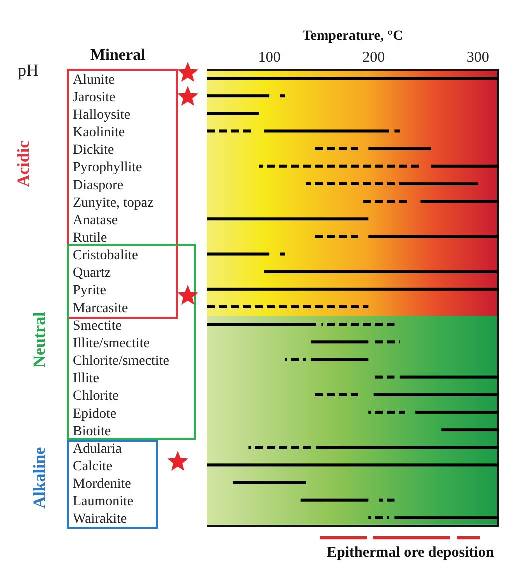  Describe the element at coordinates (98, 449) in the screenshot. I see `y-tick-label: Adularia` at that location.